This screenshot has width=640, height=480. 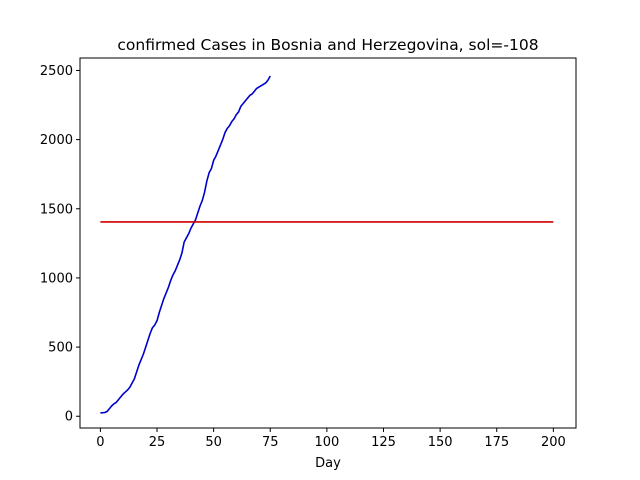 I want to click on y-tick-label: 0, so click(x=69, y=417).